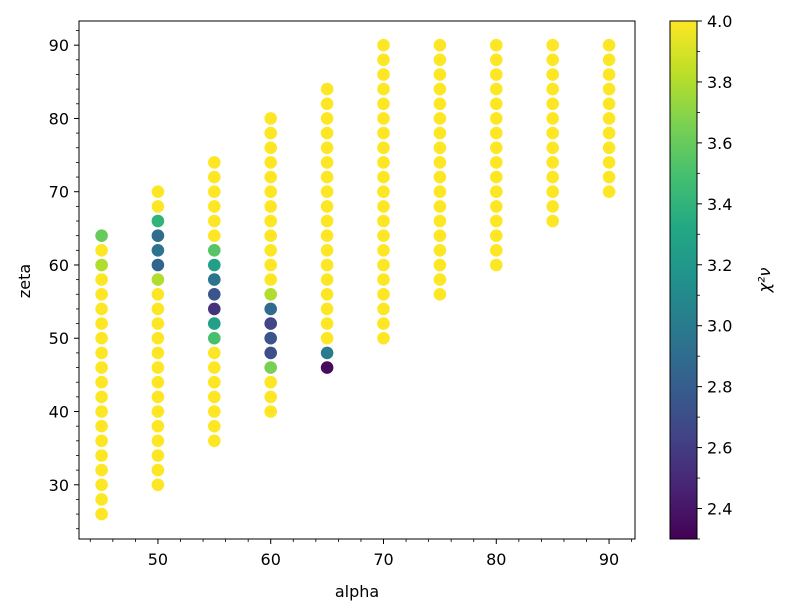  Describe the element at coordinates (683, 280) in the screenshot. I see `colorbar` at that location.